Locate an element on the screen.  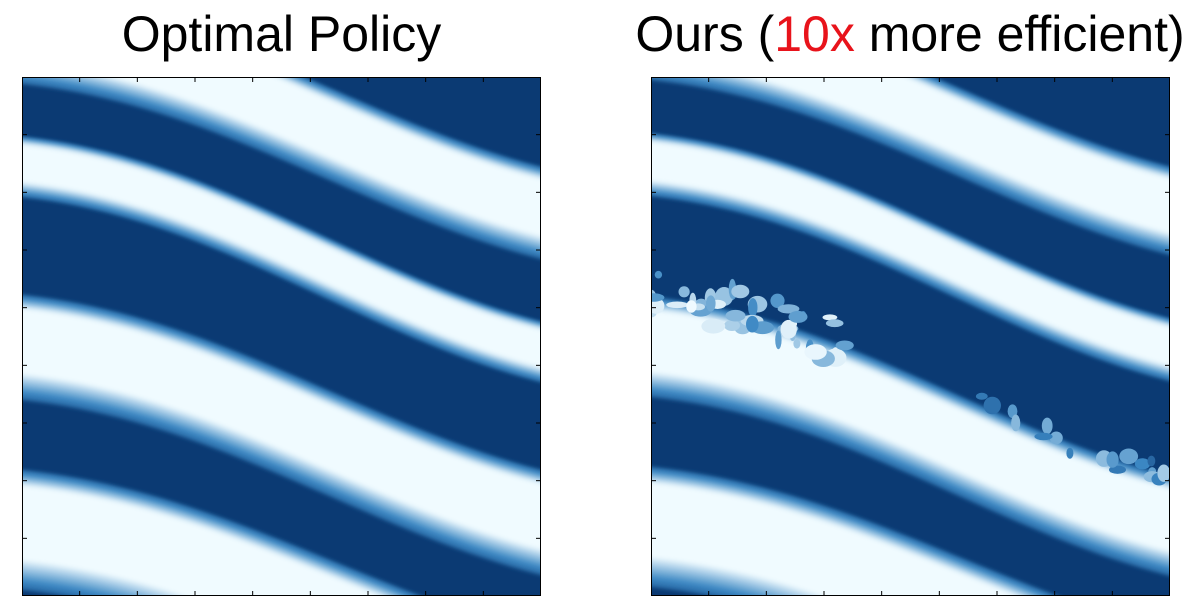
title-prefix: Ours ( is located at coordinates (705, 34).